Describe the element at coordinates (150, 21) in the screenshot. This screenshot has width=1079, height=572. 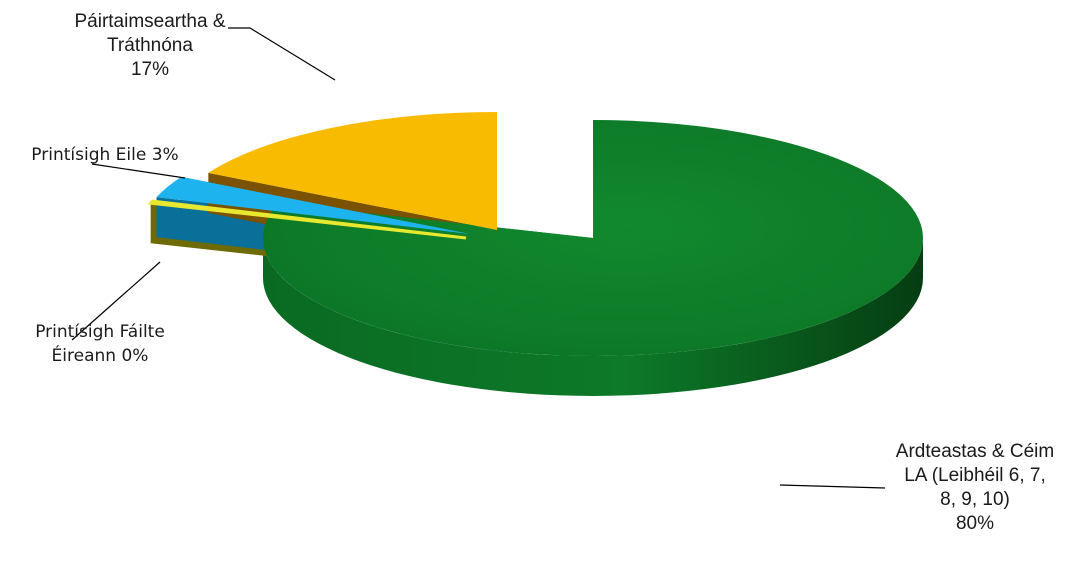
I see `label-line: Páirtaimseartha &` at that location.